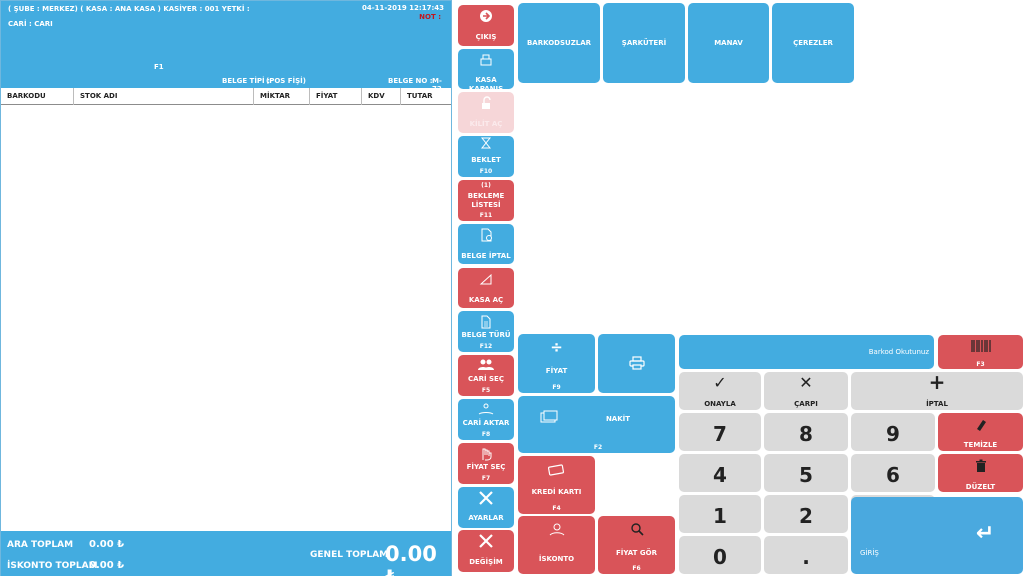 The height and width of the screenshot is (576, 1024). I want to click on document-type-label: BELGE TİPİ :, so click(246, 81).